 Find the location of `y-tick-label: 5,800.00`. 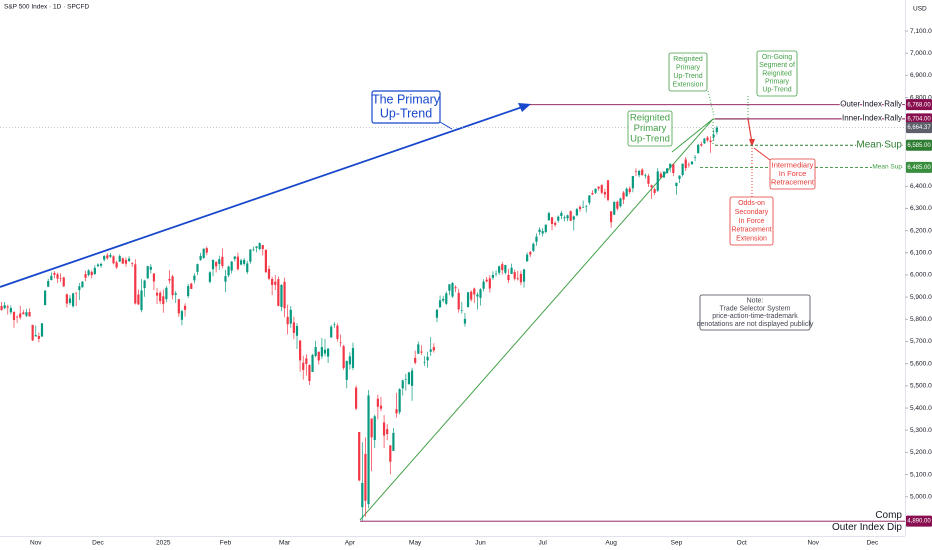

y-tick-label: 5,800.00 is located at coordinates (921, 319).